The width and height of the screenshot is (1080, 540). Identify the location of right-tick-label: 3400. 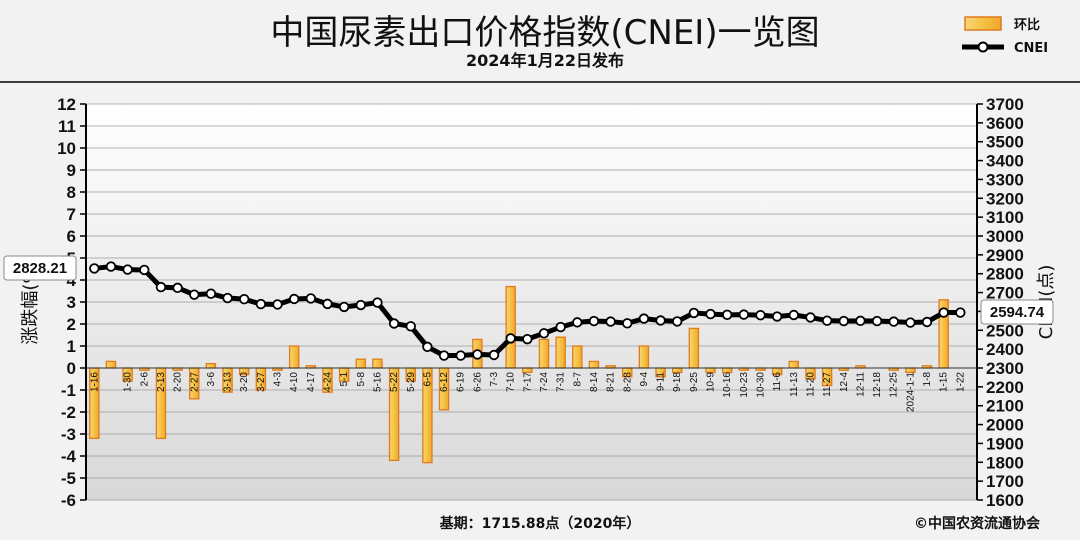
(1005, 161).